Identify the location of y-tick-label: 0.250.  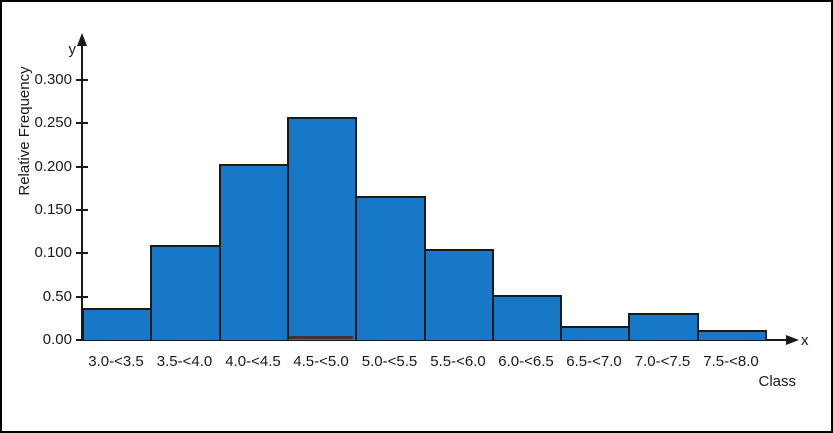
(53, 123).